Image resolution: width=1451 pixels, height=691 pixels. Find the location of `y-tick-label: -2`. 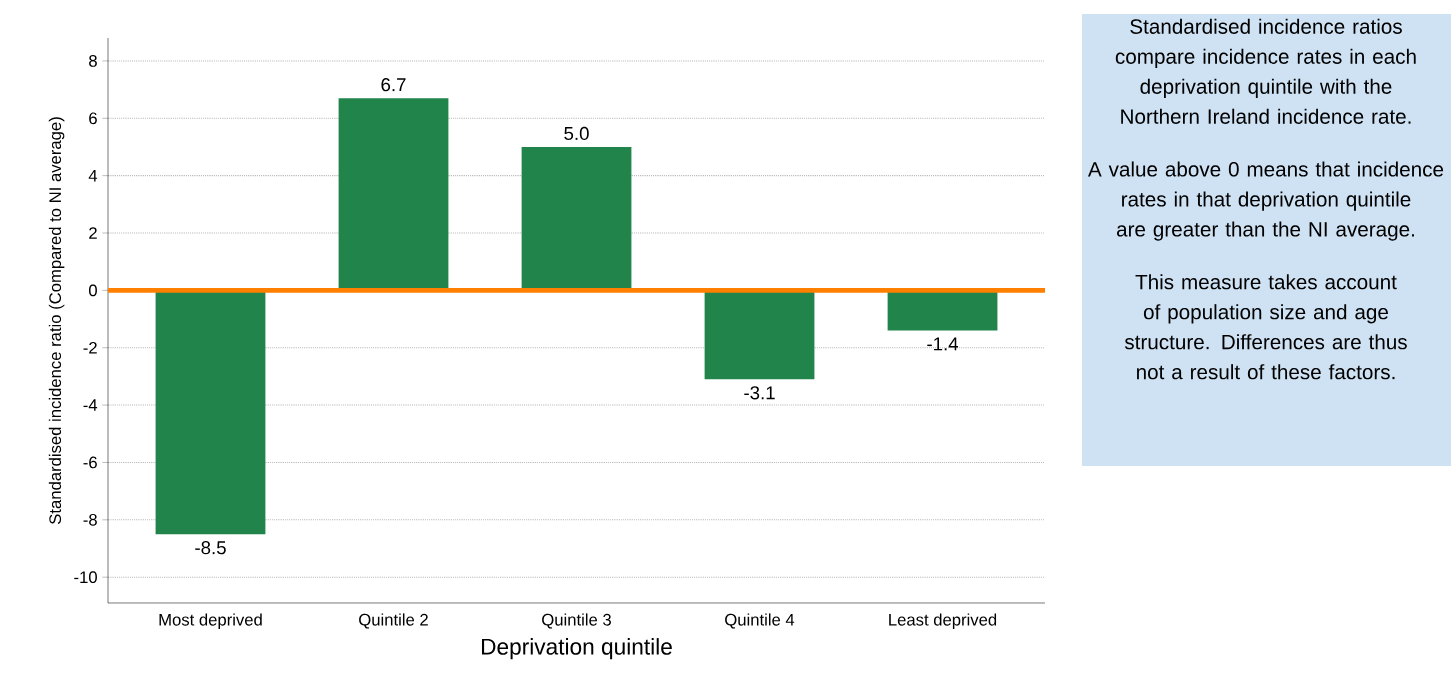

y-tick-label: -2 is located at coordinates (90, 347).